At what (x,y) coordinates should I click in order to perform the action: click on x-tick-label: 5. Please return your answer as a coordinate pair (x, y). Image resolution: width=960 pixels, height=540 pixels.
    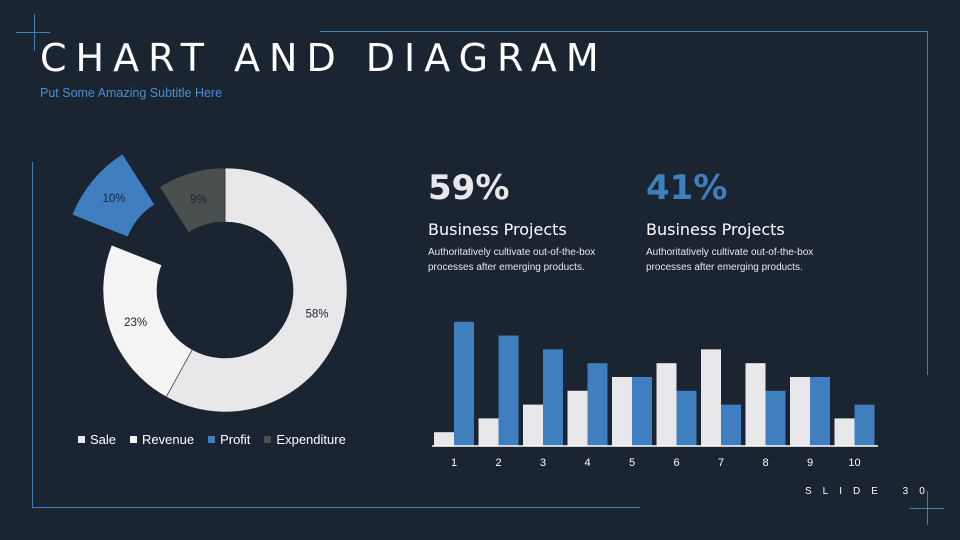
    Looking at the image, I should click on (632, 463).